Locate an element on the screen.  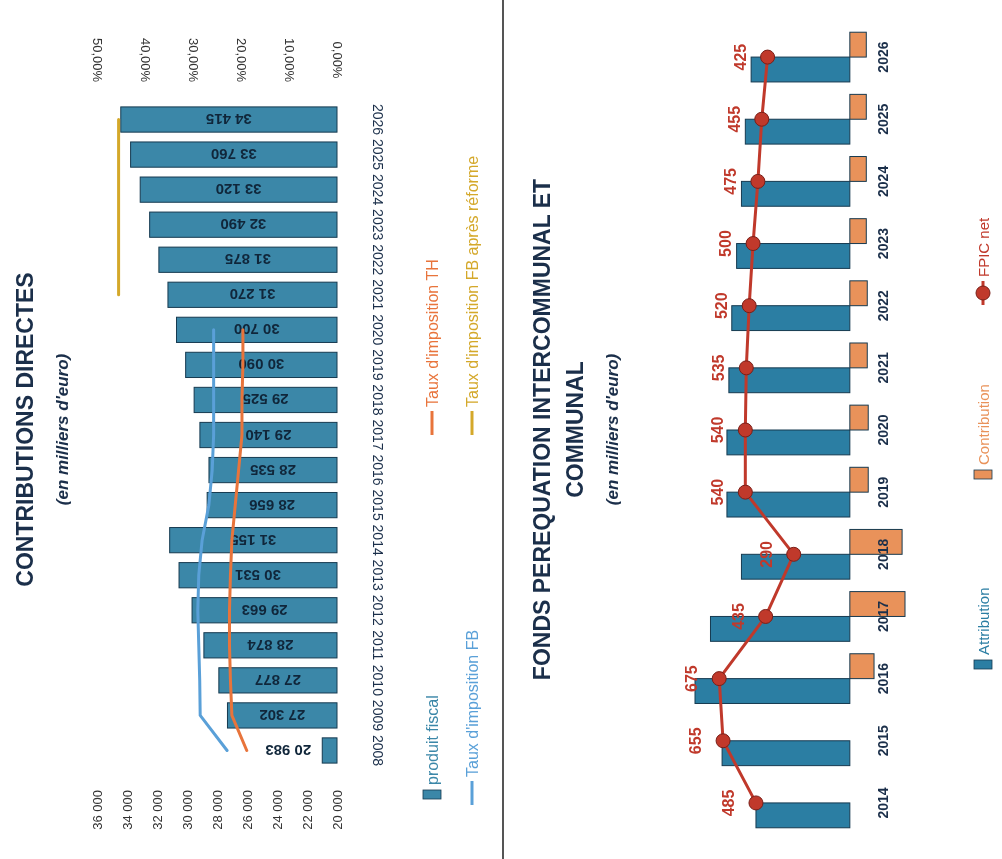
text: Taux d'imposition TH is located at coordinates (432, 333).